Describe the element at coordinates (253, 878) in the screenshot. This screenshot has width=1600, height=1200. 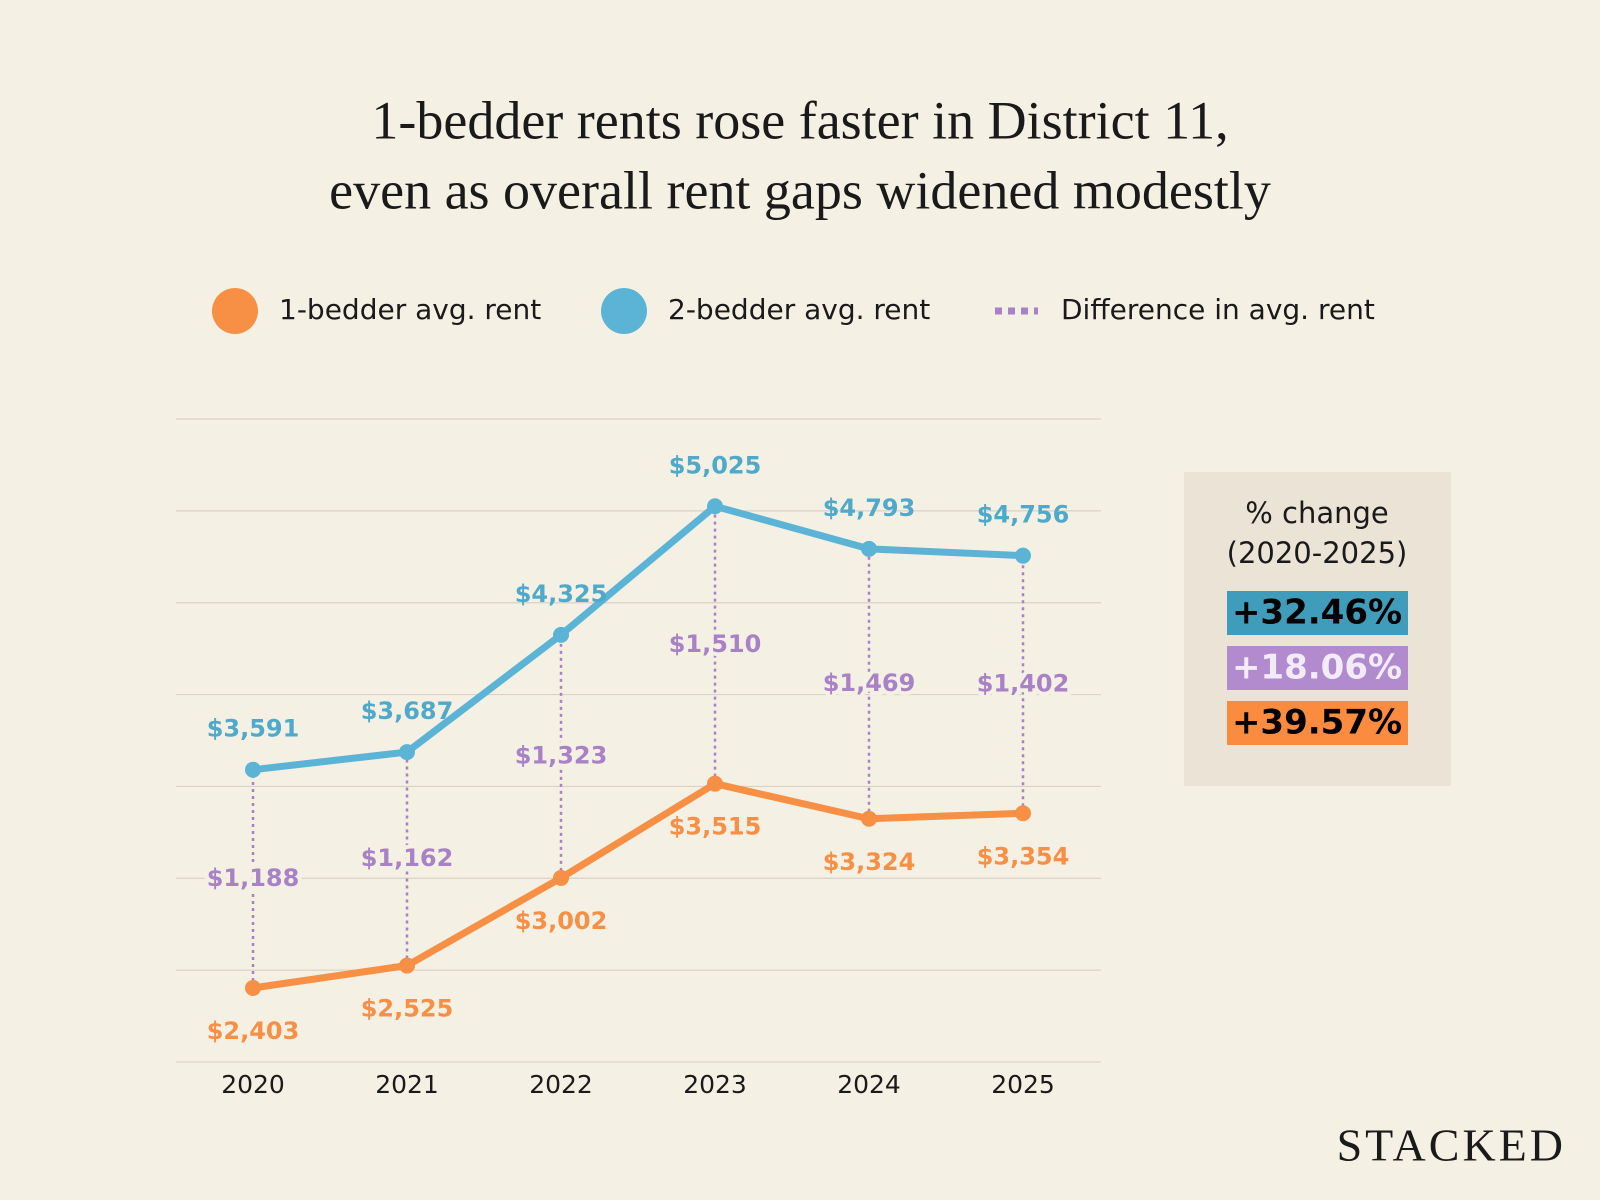
I see `data-label: $1,188` at that location.